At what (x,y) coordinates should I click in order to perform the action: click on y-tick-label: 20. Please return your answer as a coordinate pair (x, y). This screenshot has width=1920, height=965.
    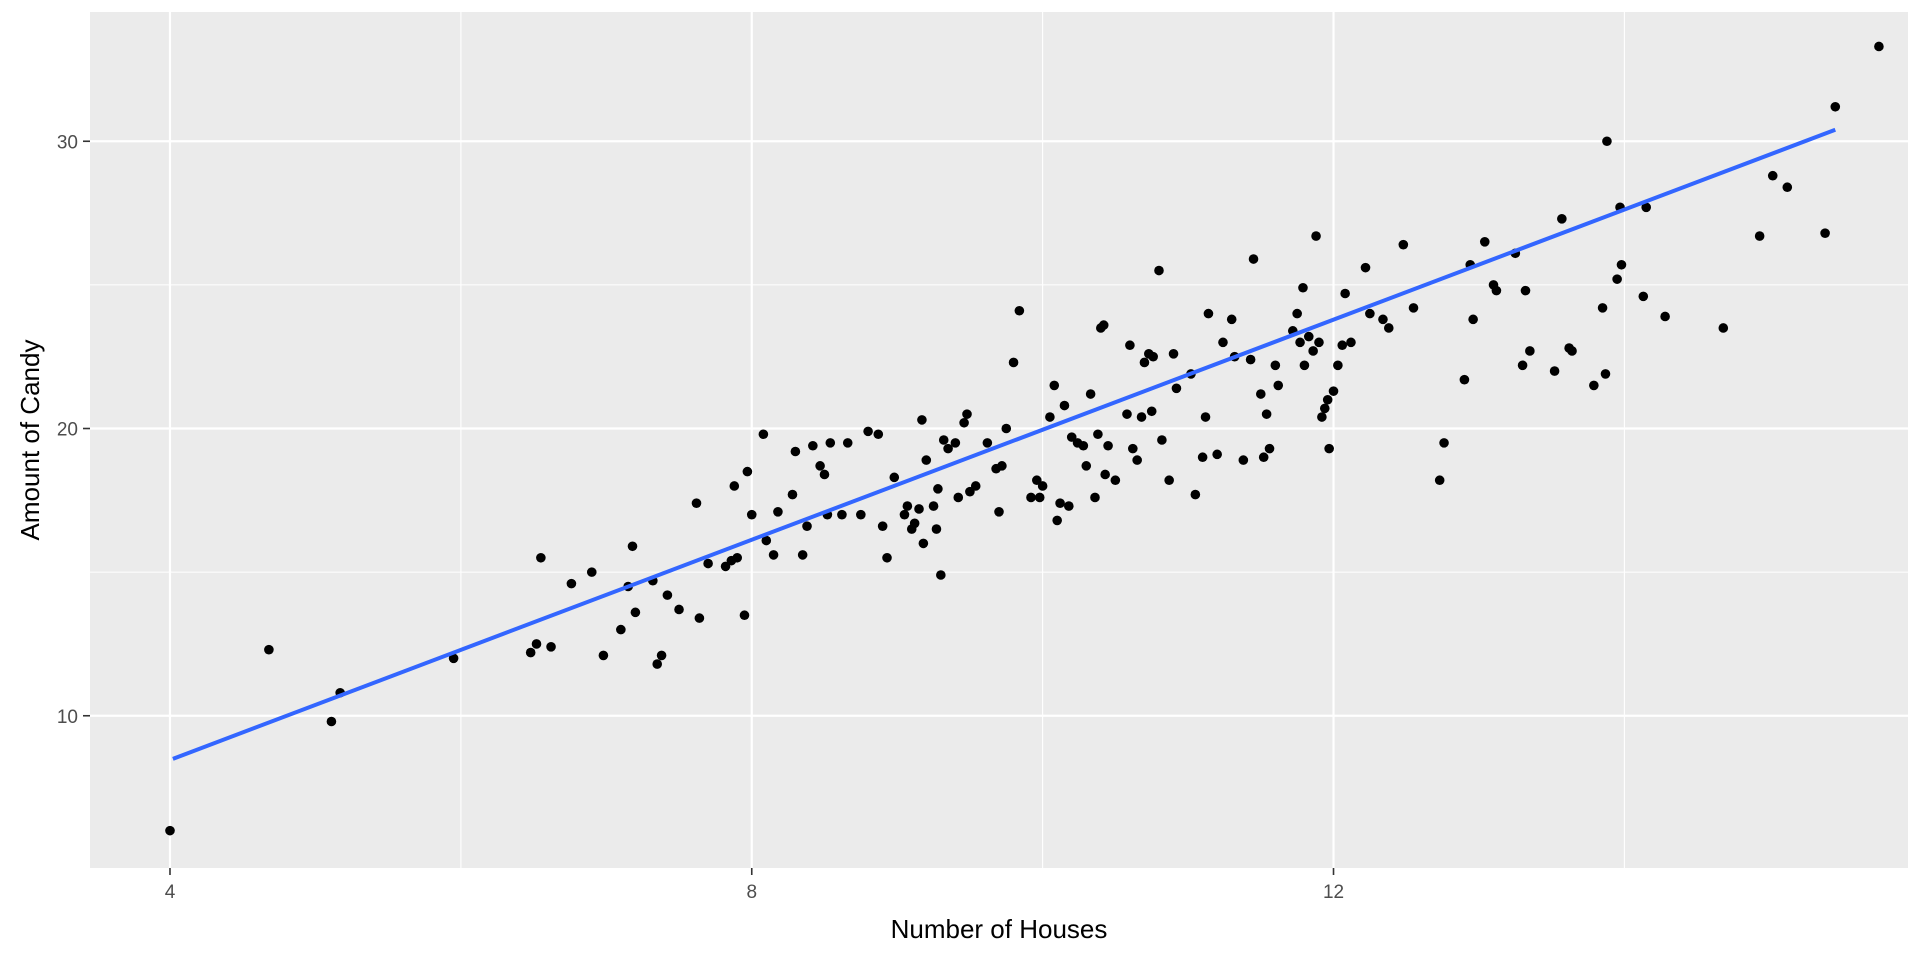
    Looking at the image, I should click on (67, 430).